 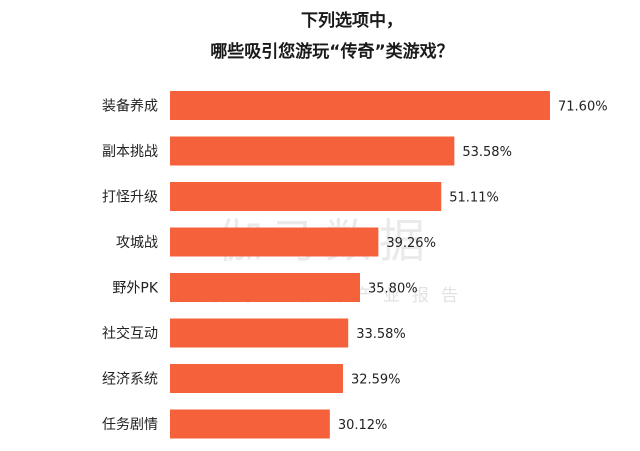 What do you see at coordinates (130, 152) in the screenshot?
I see `category-label-2: 副本挑战` at bounding box center [130, 152].